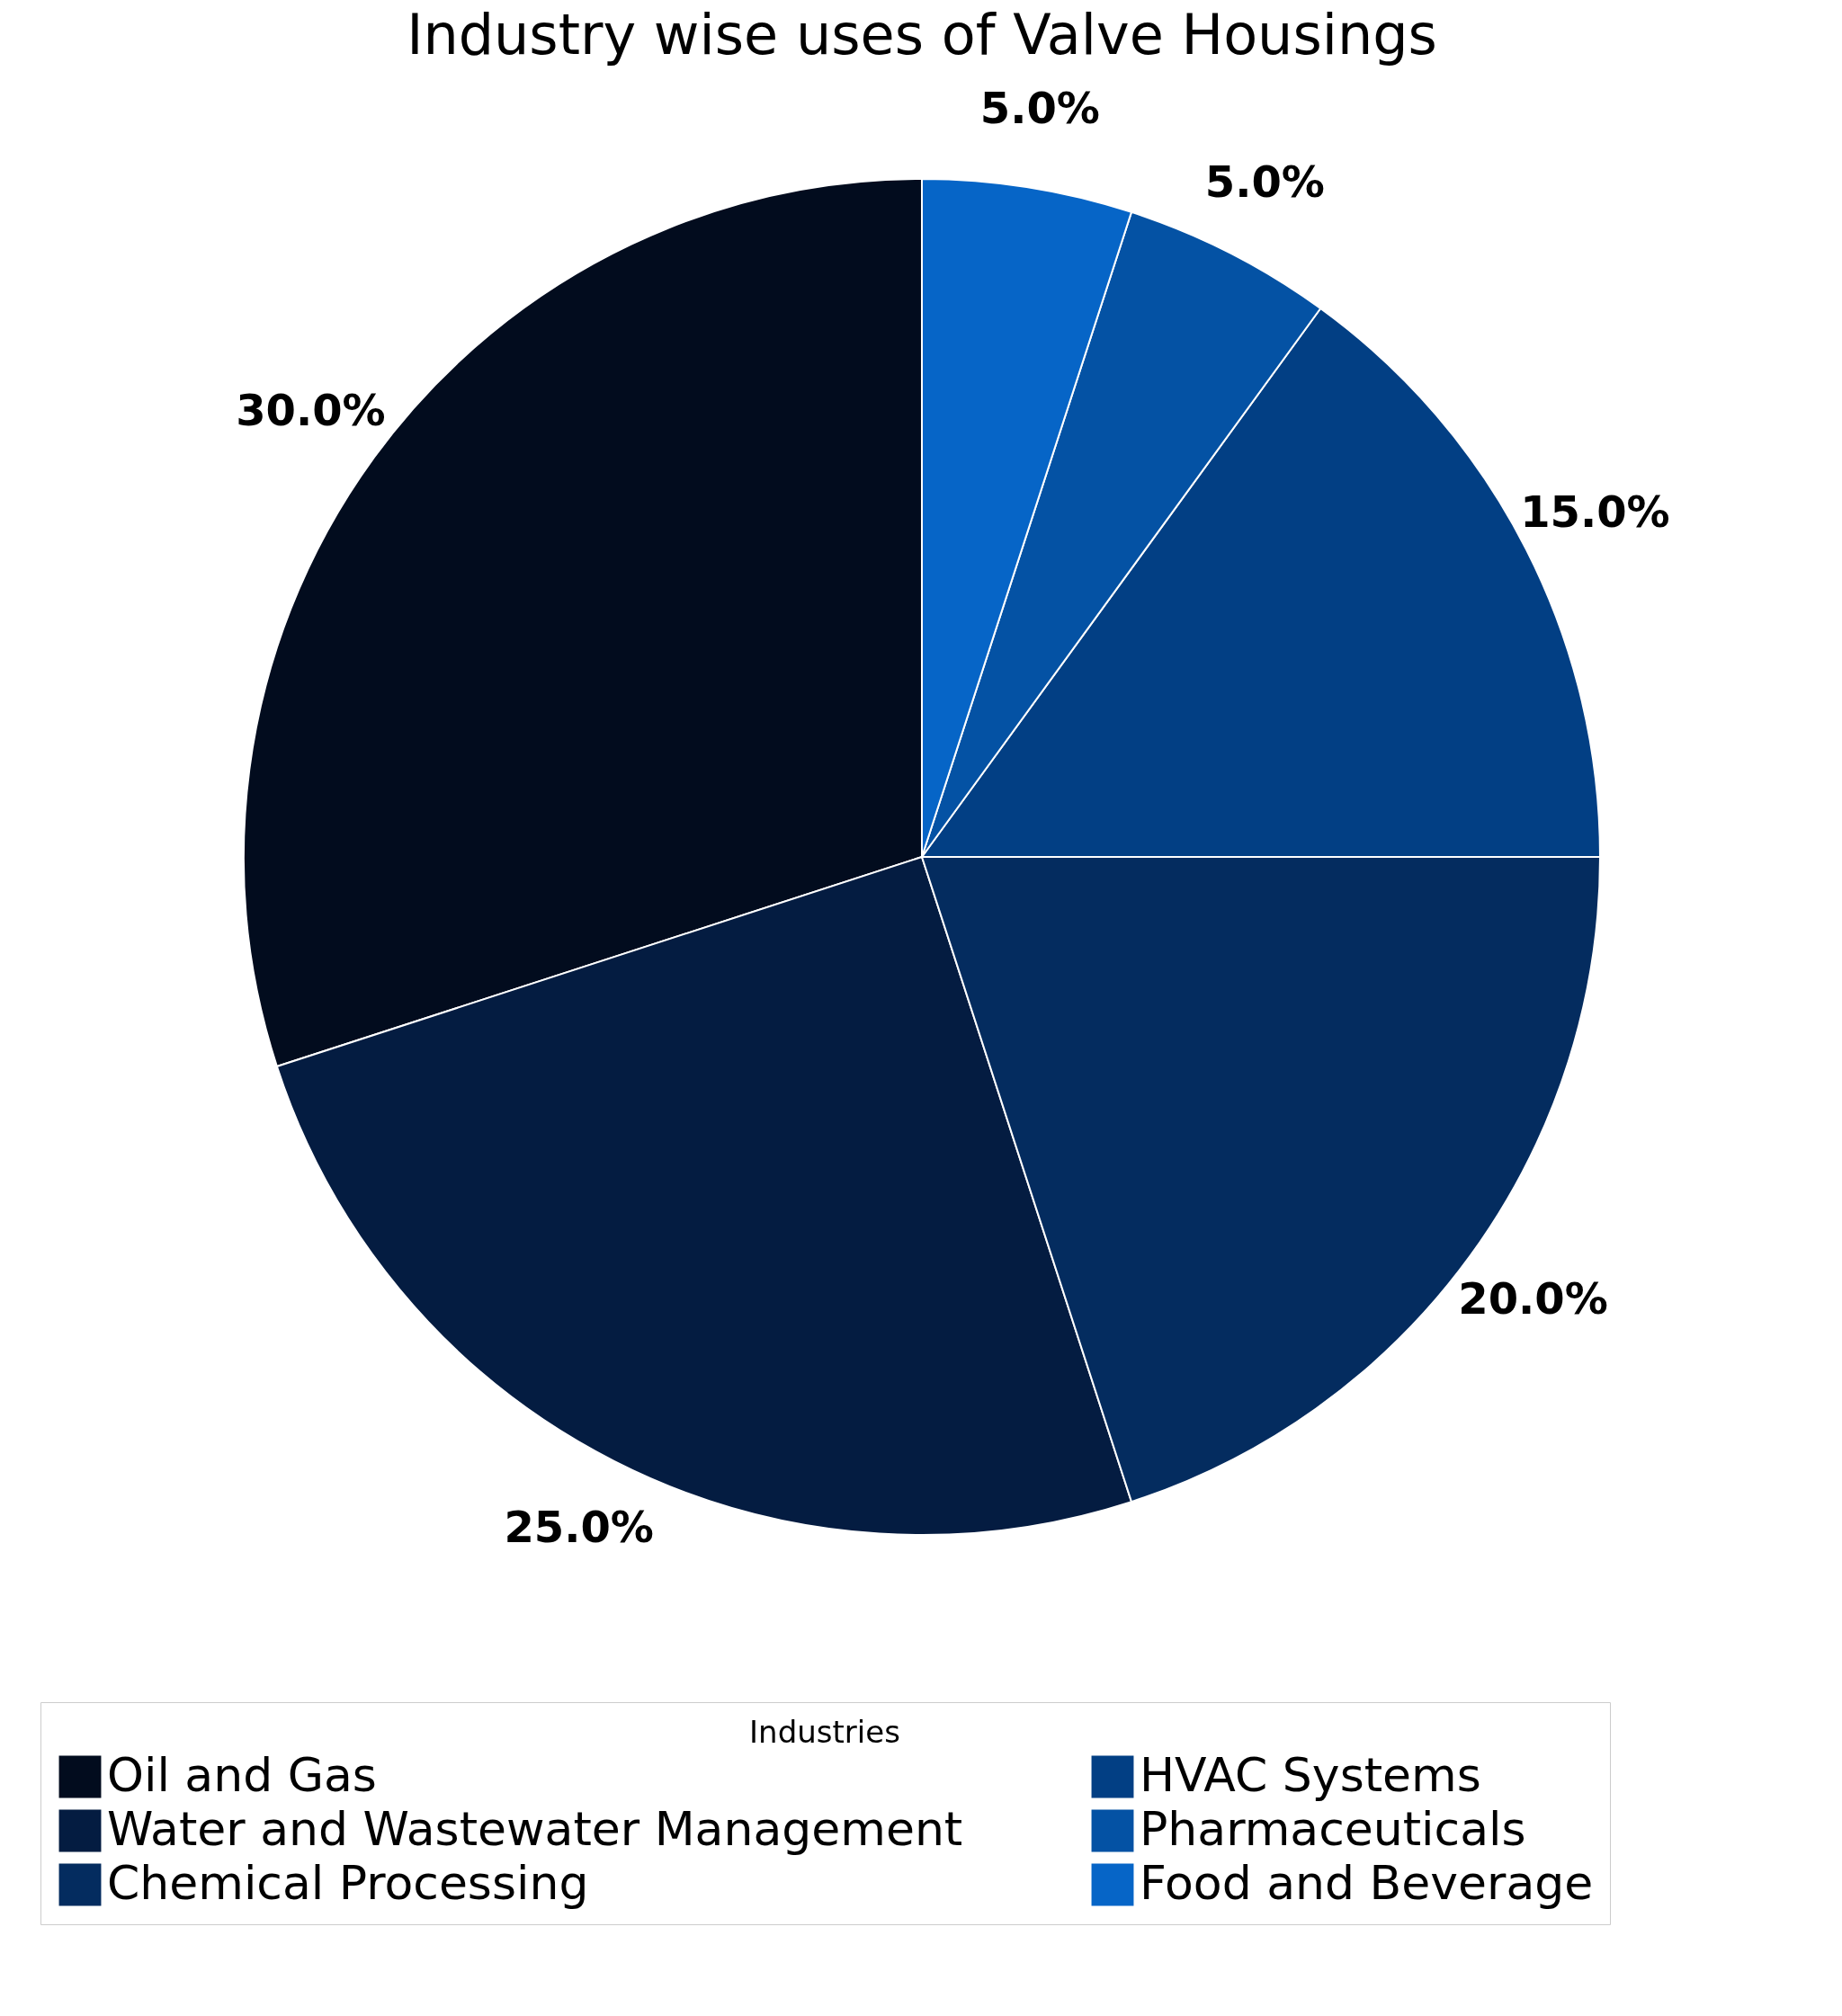 The height and width of the screenshot is (2016, 1842). Describe the element at coordinates (348, 1883) in the screenshot. I see `legend-label: Chemical Processing` at that location.